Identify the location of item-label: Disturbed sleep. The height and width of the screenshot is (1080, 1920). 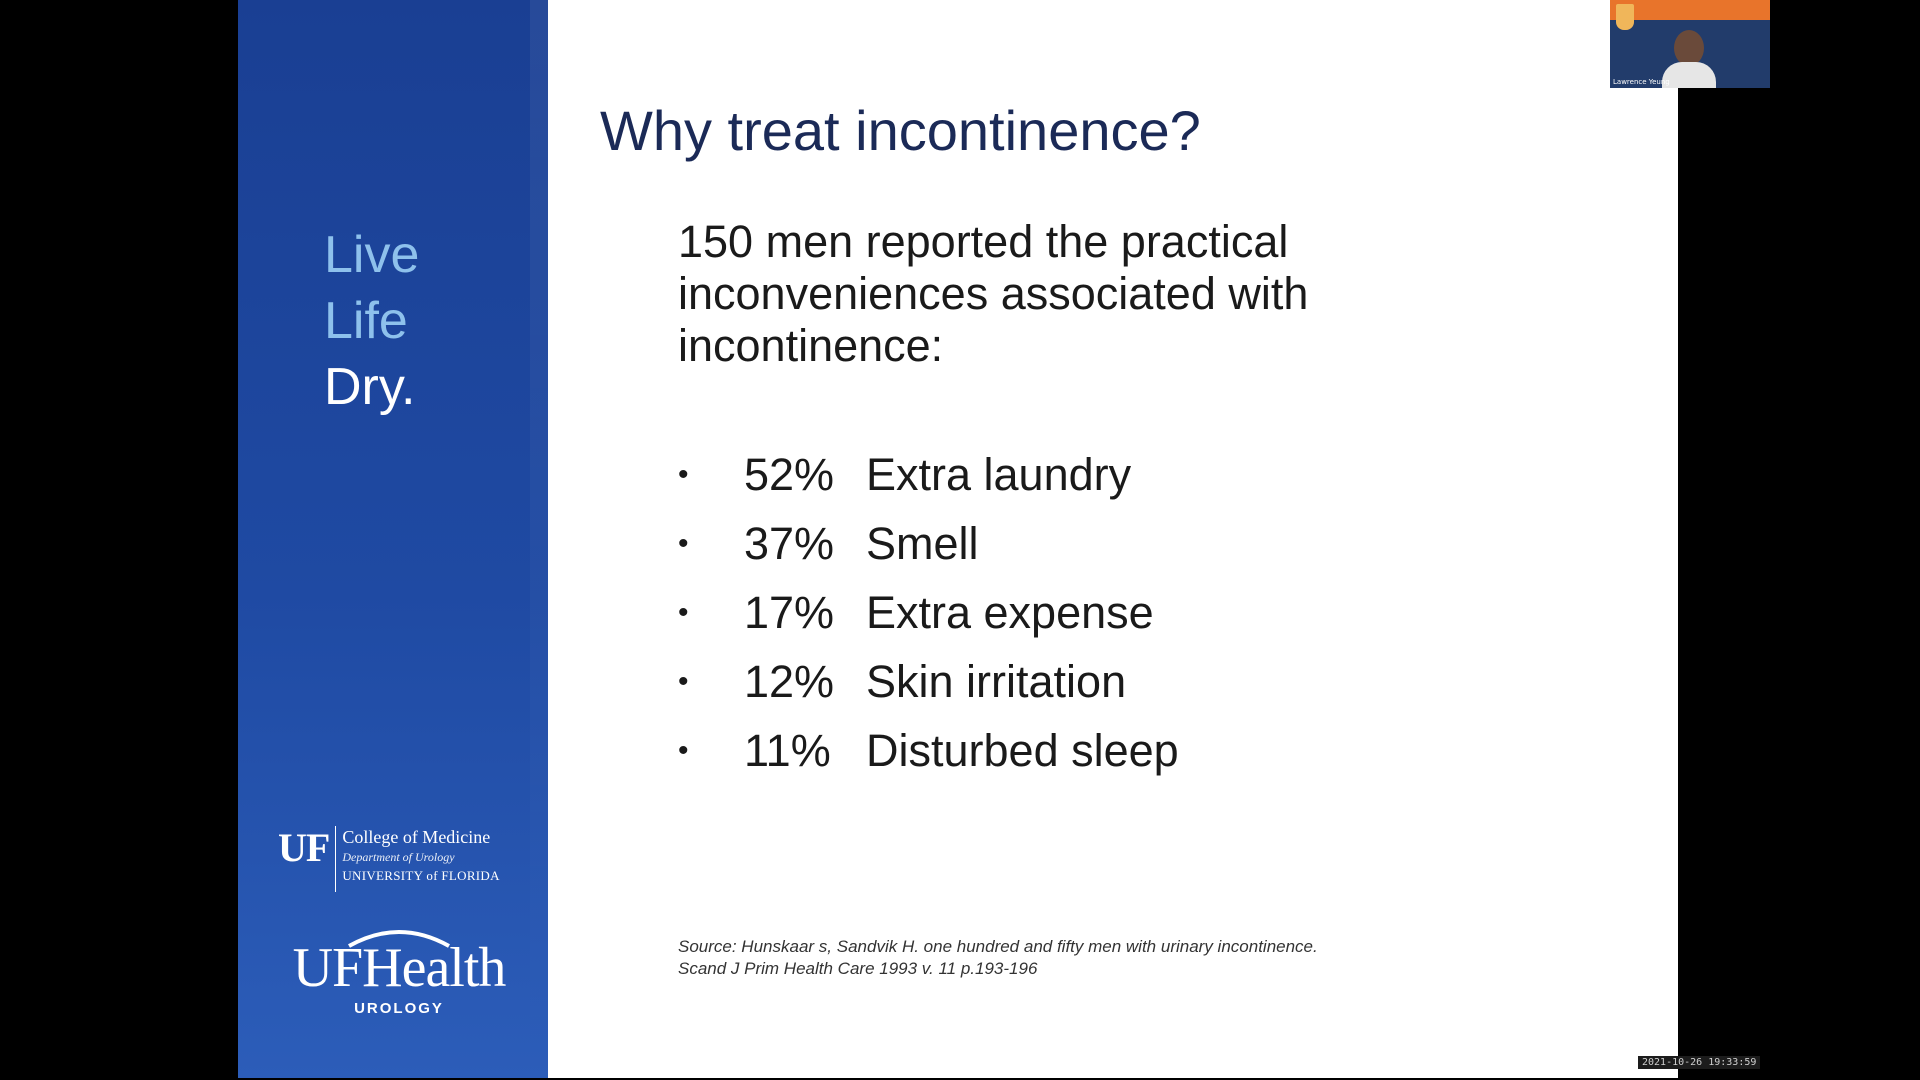
(1022, 750).